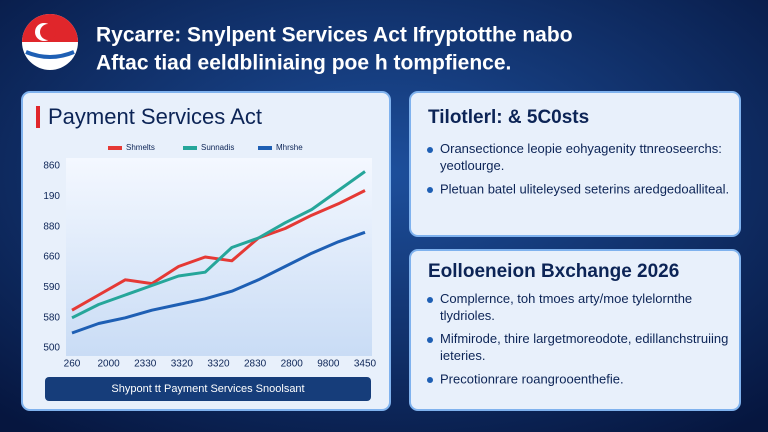 The image size is (768, 432). Describe the element at coordinates (532, 378) in the screenshot. I see `bullet-text: Precotionrare roangrooenthefie.` at that location.